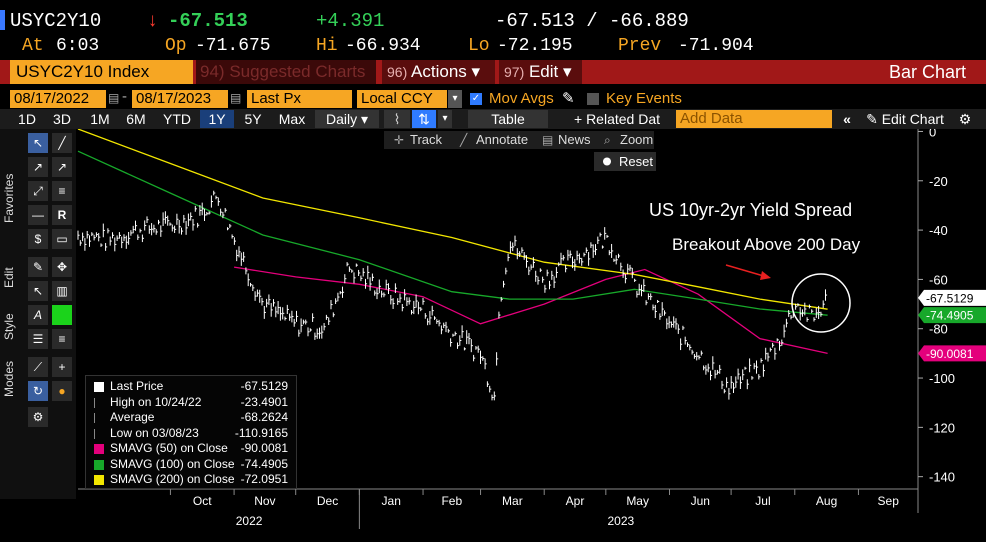  I want to click on news-button: News, so click(574, 139).